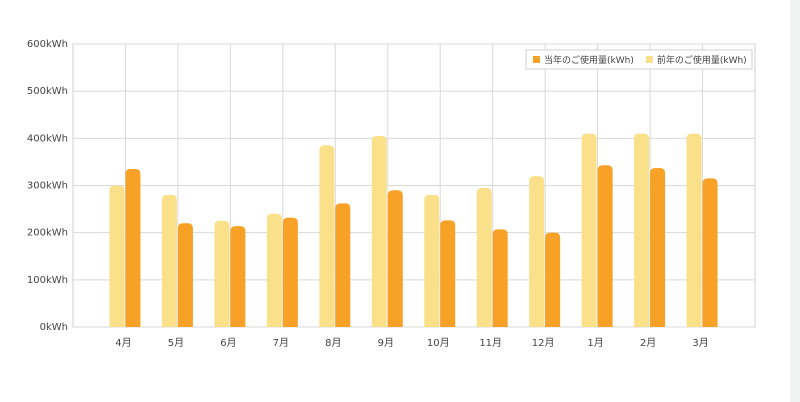 This screenshot has height=402, width=800. I want to click on y-tick-label: 200kWh, so click(47, 233).